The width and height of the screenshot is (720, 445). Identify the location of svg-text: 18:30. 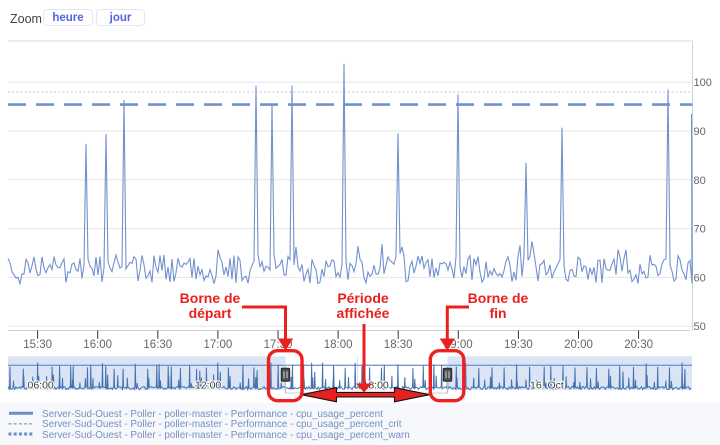
(398, 345).